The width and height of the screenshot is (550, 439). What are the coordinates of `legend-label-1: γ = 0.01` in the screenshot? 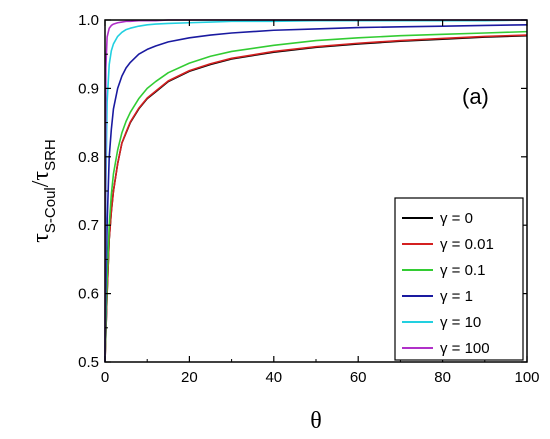 It's located at (467, 244).